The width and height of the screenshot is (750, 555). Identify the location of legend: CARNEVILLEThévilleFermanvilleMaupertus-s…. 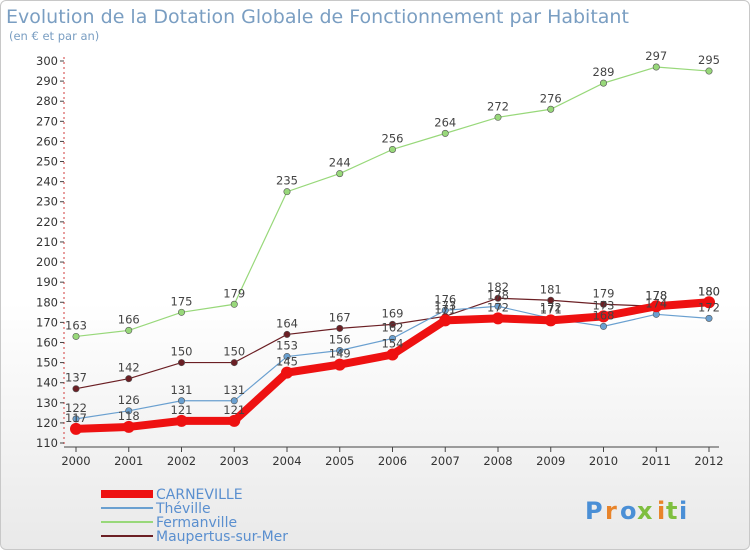
(194, 516).